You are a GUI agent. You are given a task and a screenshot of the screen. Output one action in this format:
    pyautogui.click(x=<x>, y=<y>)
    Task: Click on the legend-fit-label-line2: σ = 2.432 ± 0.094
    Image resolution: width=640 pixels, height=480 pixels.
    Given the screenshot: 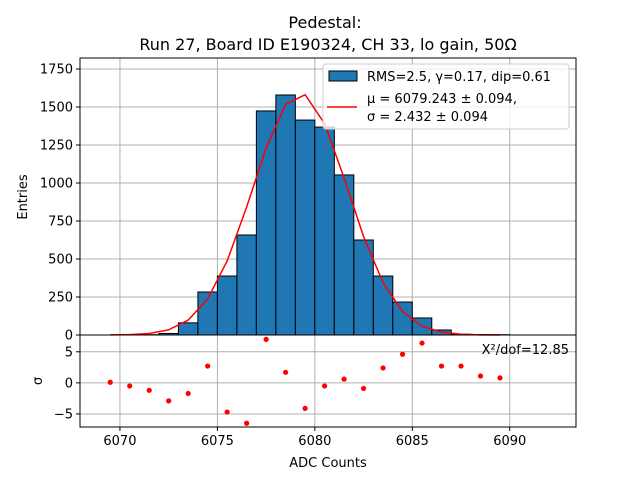 What is the action you would take?
    pyautogui.click(x=427, y=117)
    